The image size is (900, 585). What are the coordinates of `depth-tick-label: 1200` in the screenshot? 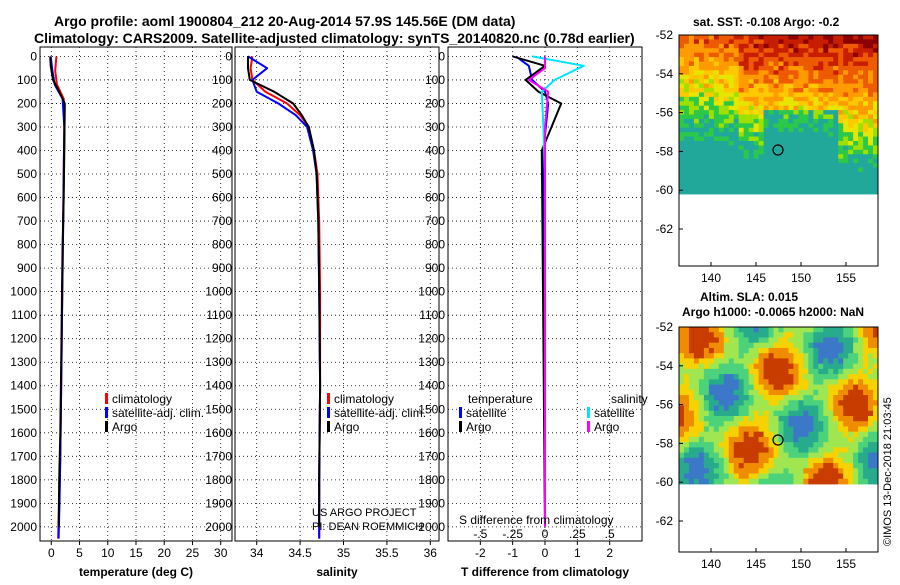 It's located at (431, 339).